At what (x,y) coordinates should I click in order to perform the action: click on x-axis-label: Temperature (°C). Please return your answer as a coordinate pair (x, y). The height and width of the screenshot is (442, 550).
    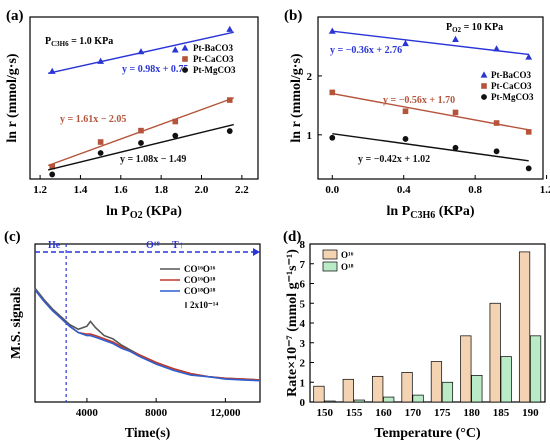
    Looking at the image, I should click on (427, 433).